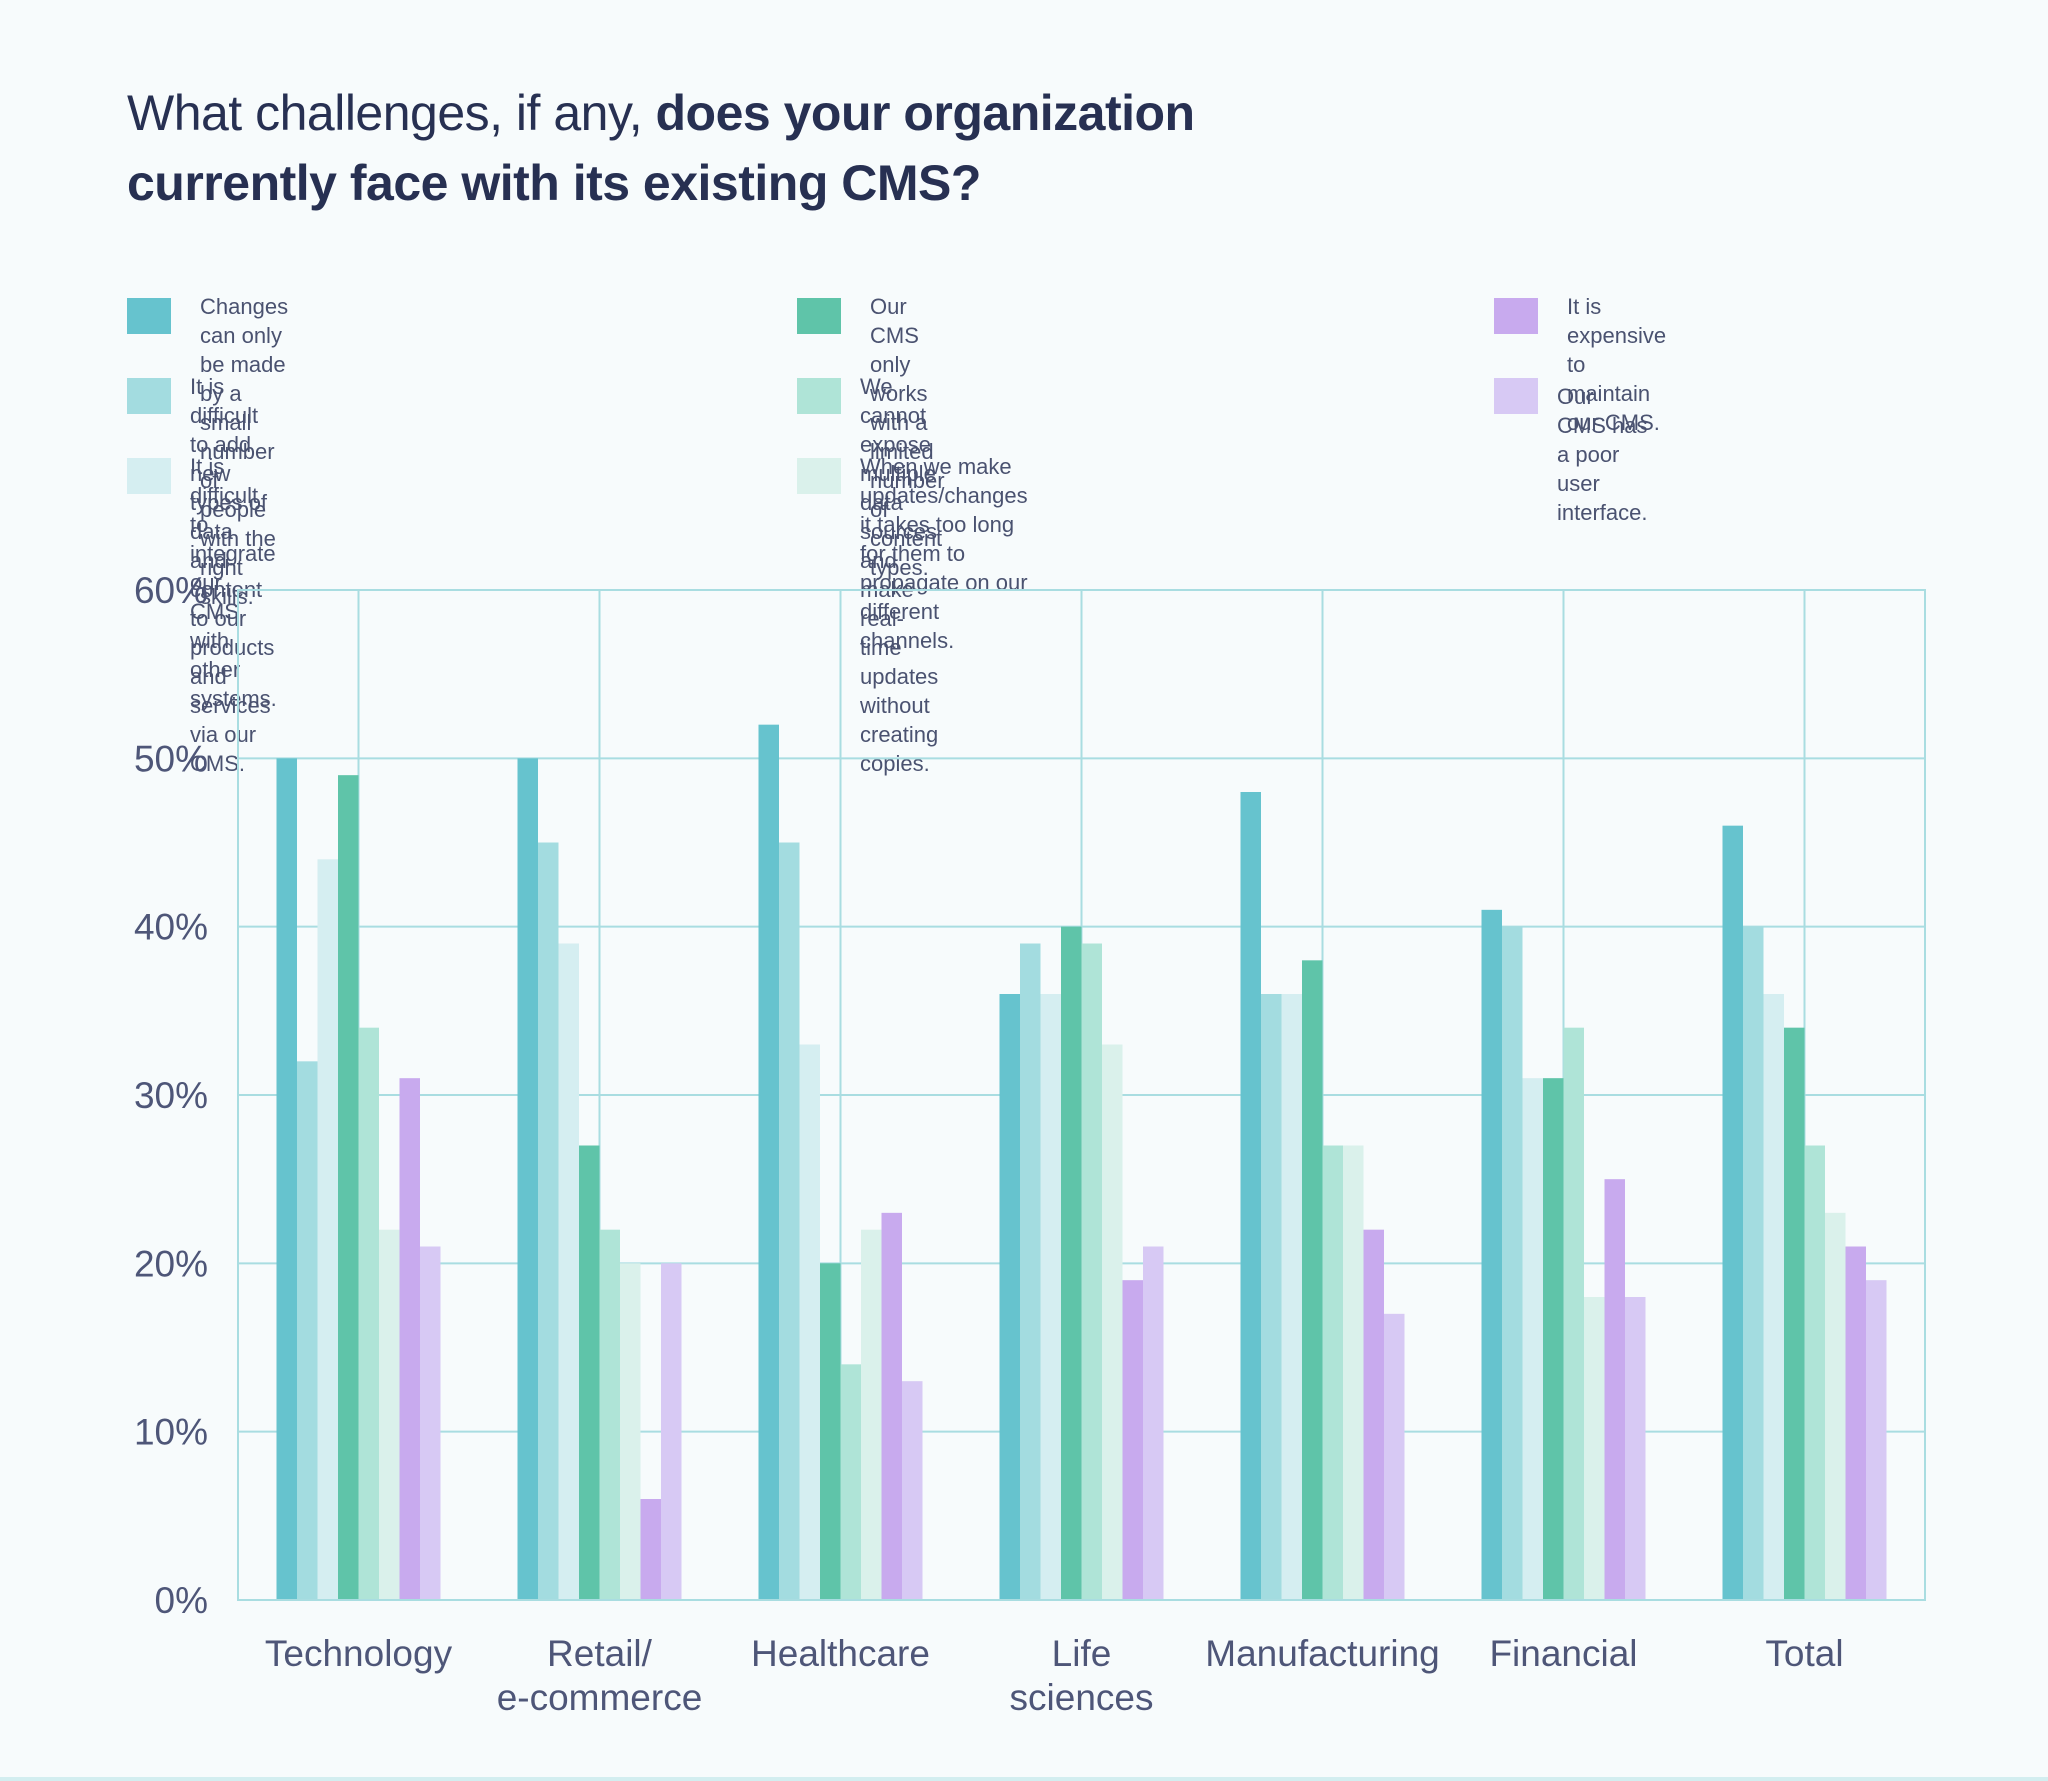 The image size is (2048, 1781). What do you see at coordinates (171, 1095) in the screenshot?
I see `y-tick-label: 30%` at bounding box center [171, 1095].